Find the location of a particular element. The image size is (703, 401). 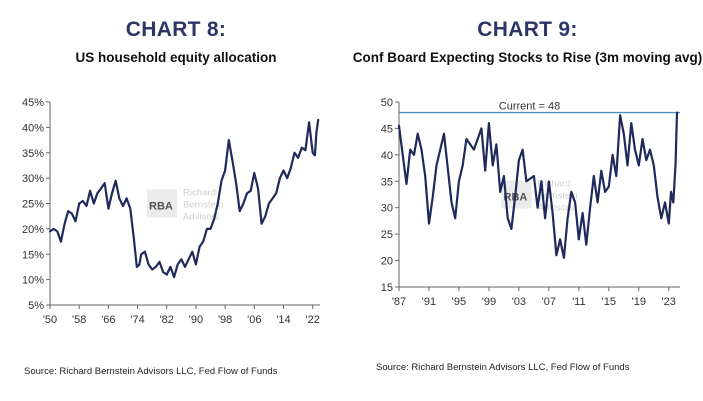

y-tick-label: 5% is located at coordinates (36, 306).